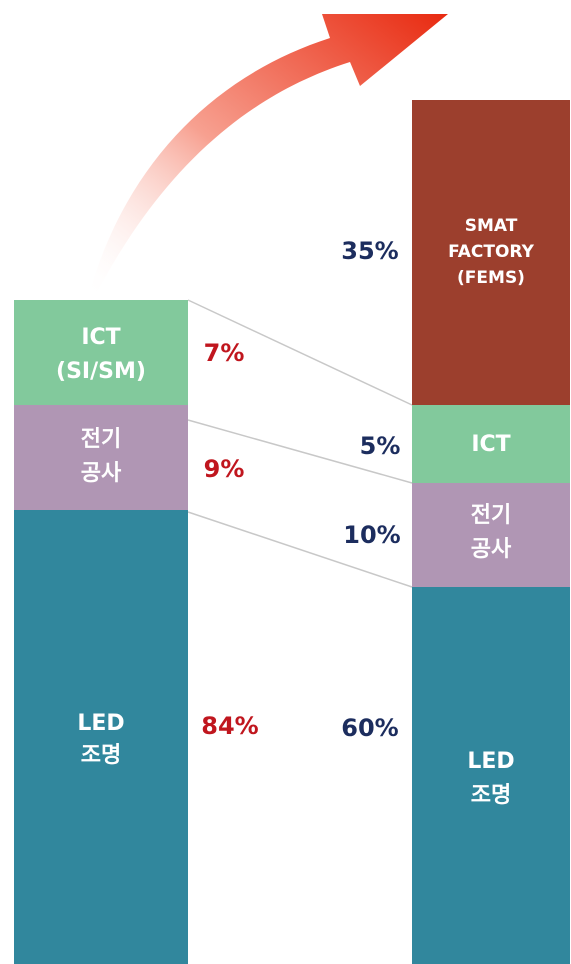 This screenshot has width=571, height=964. I want to click on segment-label: SMAT, so click(491, 226).